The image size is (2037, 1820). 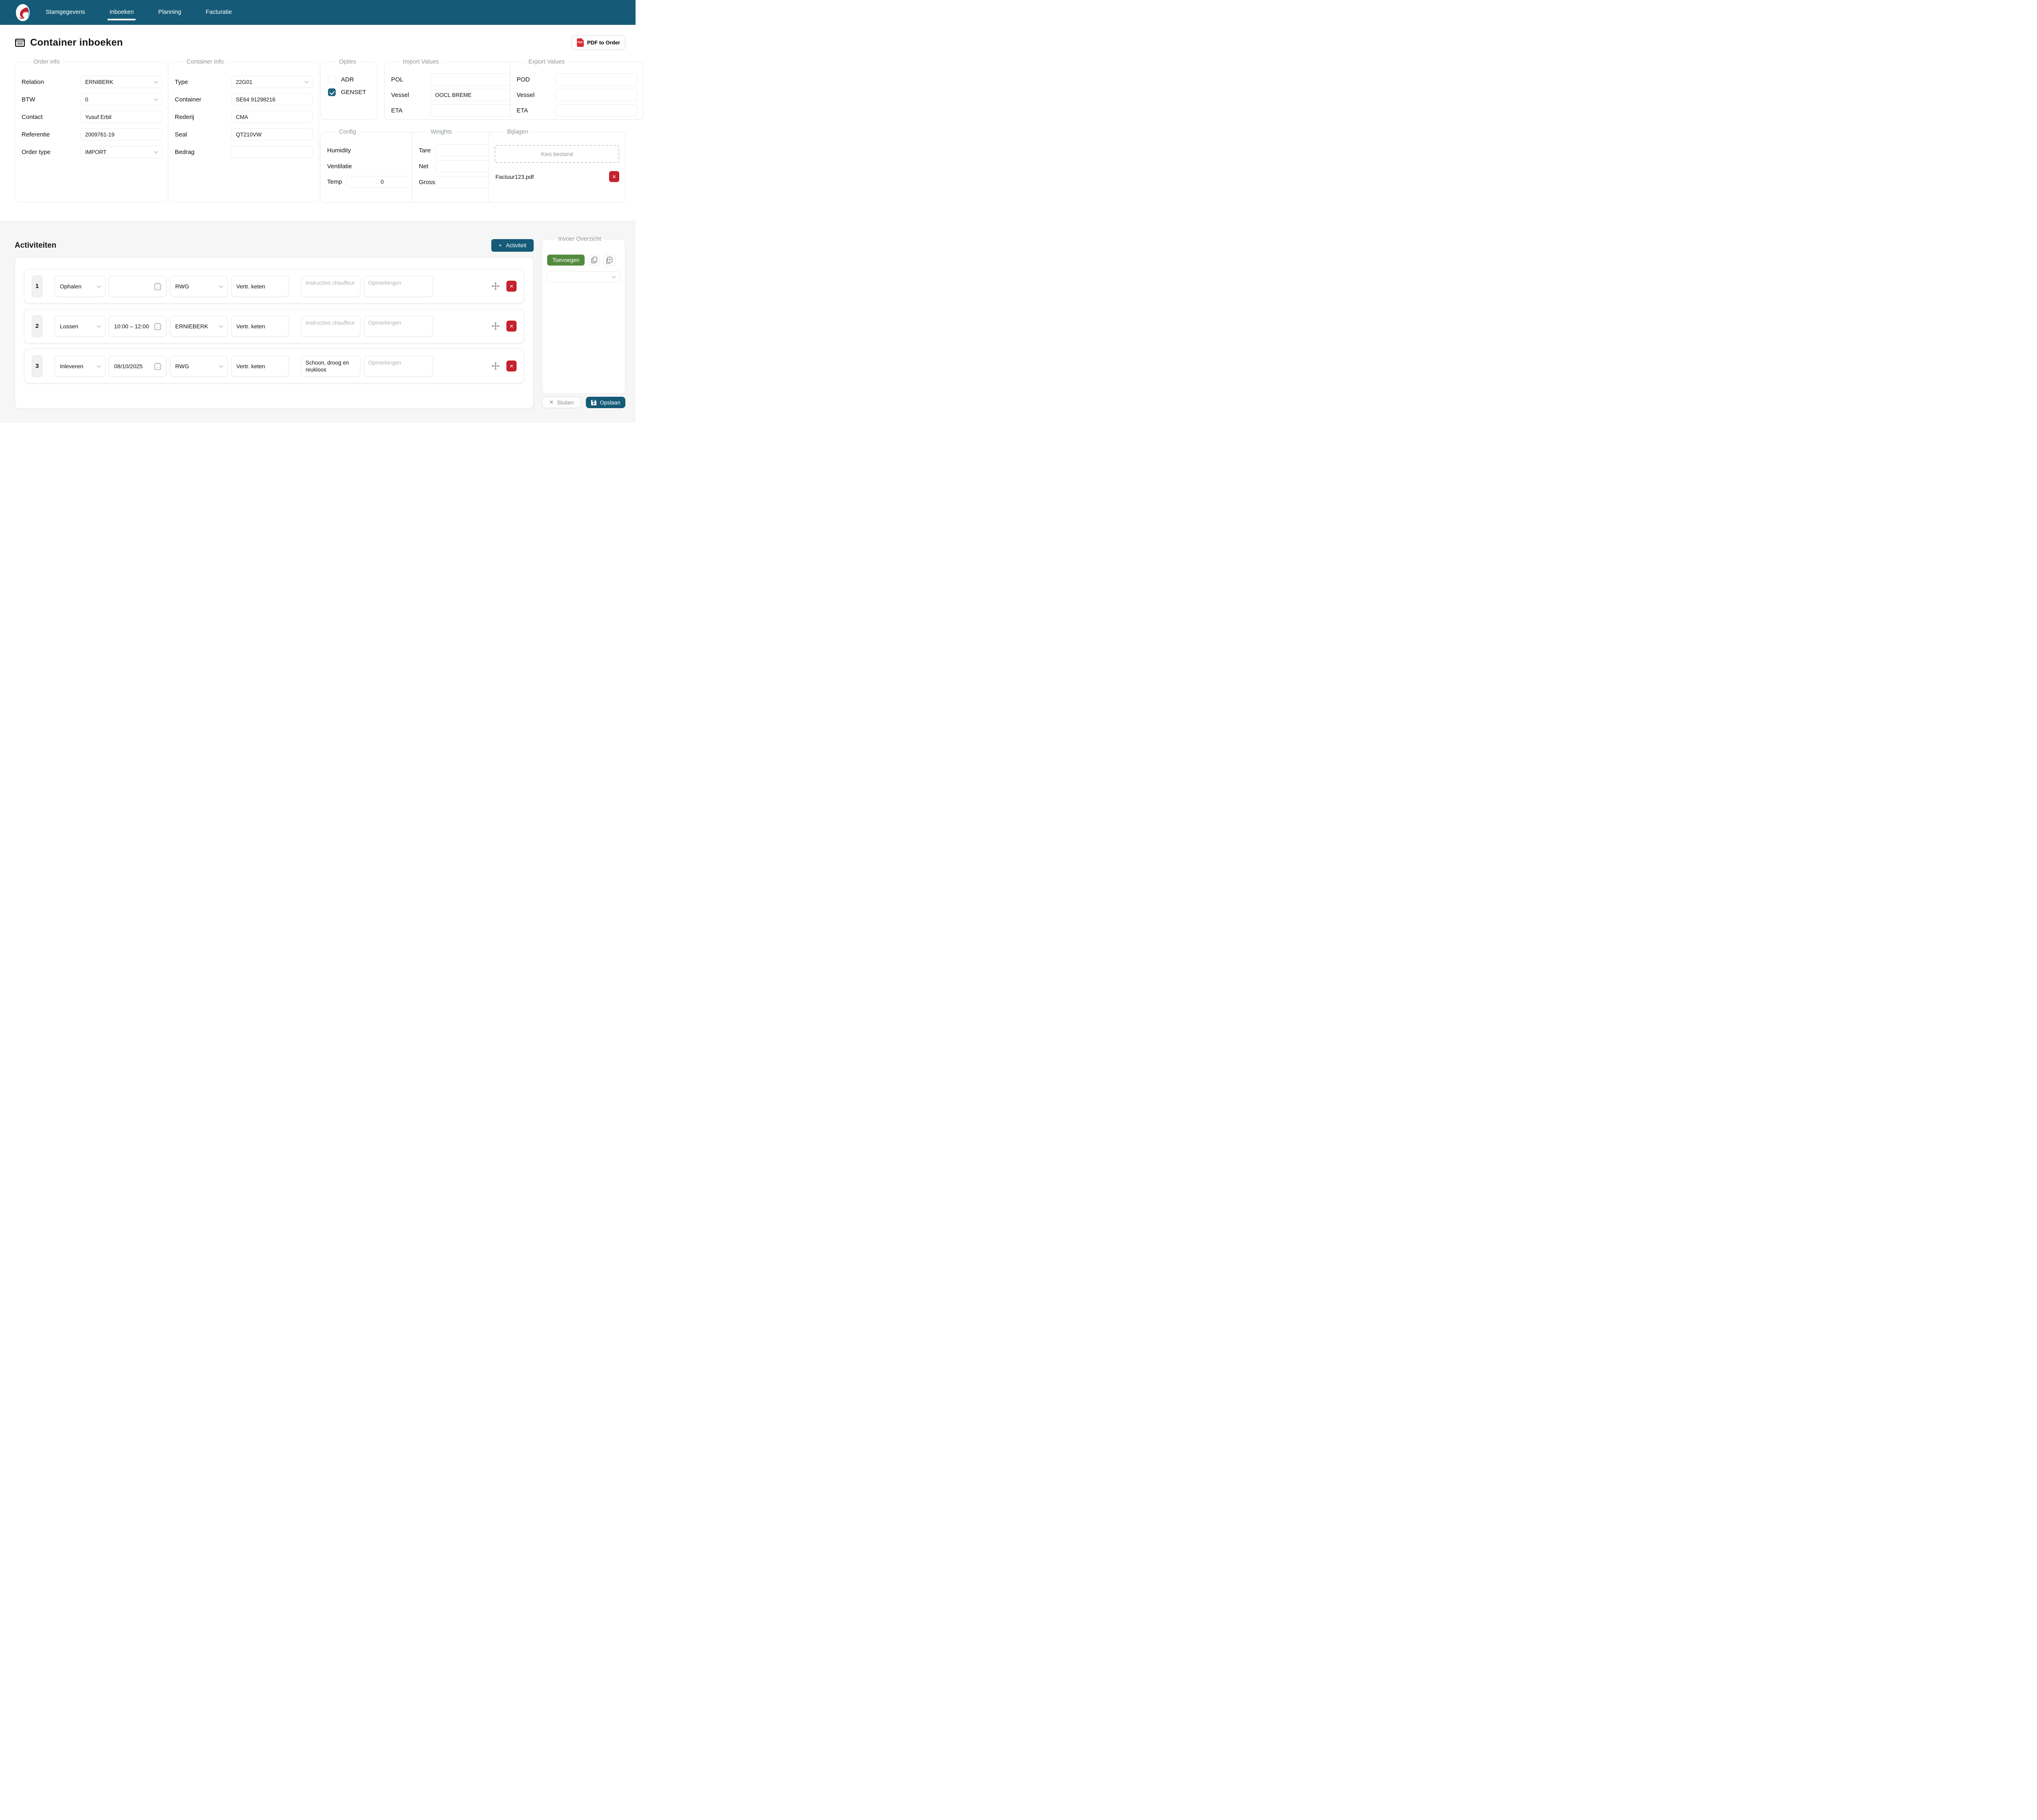 What do you see at coordinates (121, 13) in the screenshot?
I see `nav-item-inboeken: Inboeken` at bounding box center [121, 13].